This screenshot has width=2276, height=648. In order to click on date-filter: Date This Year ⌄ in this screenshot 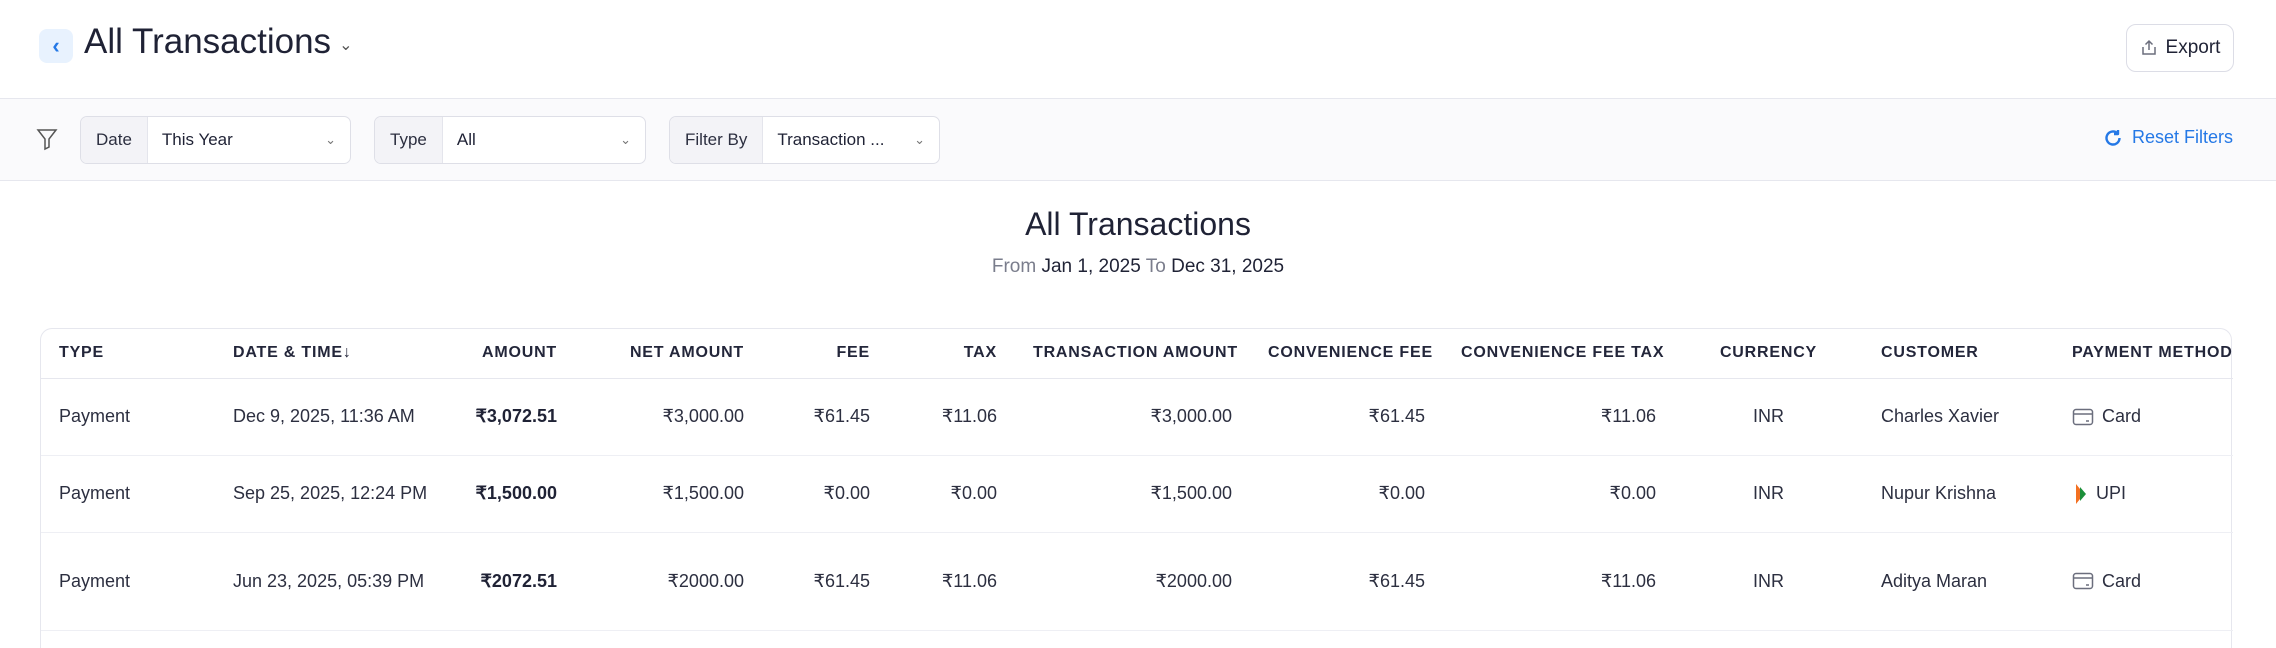, I will do `click(215, 140)`.